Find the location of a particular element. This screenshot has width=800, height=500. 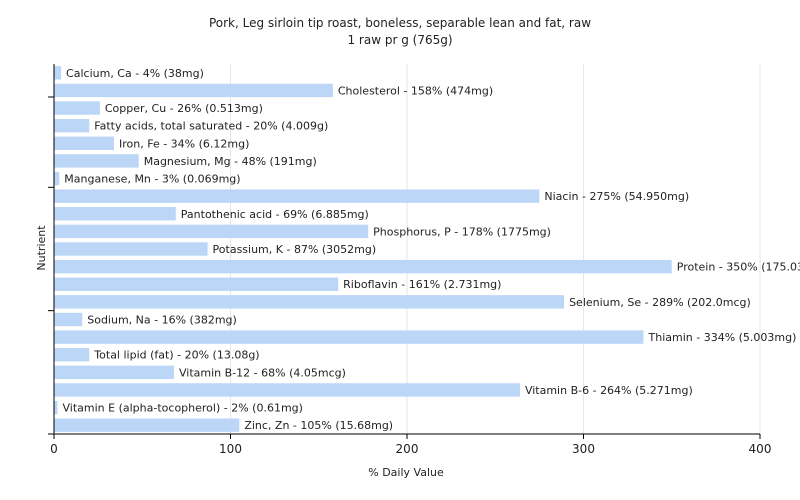

bar-label-8: Pantothenic acid - 69% (6.885mg) is located at coordinates (275, 214).